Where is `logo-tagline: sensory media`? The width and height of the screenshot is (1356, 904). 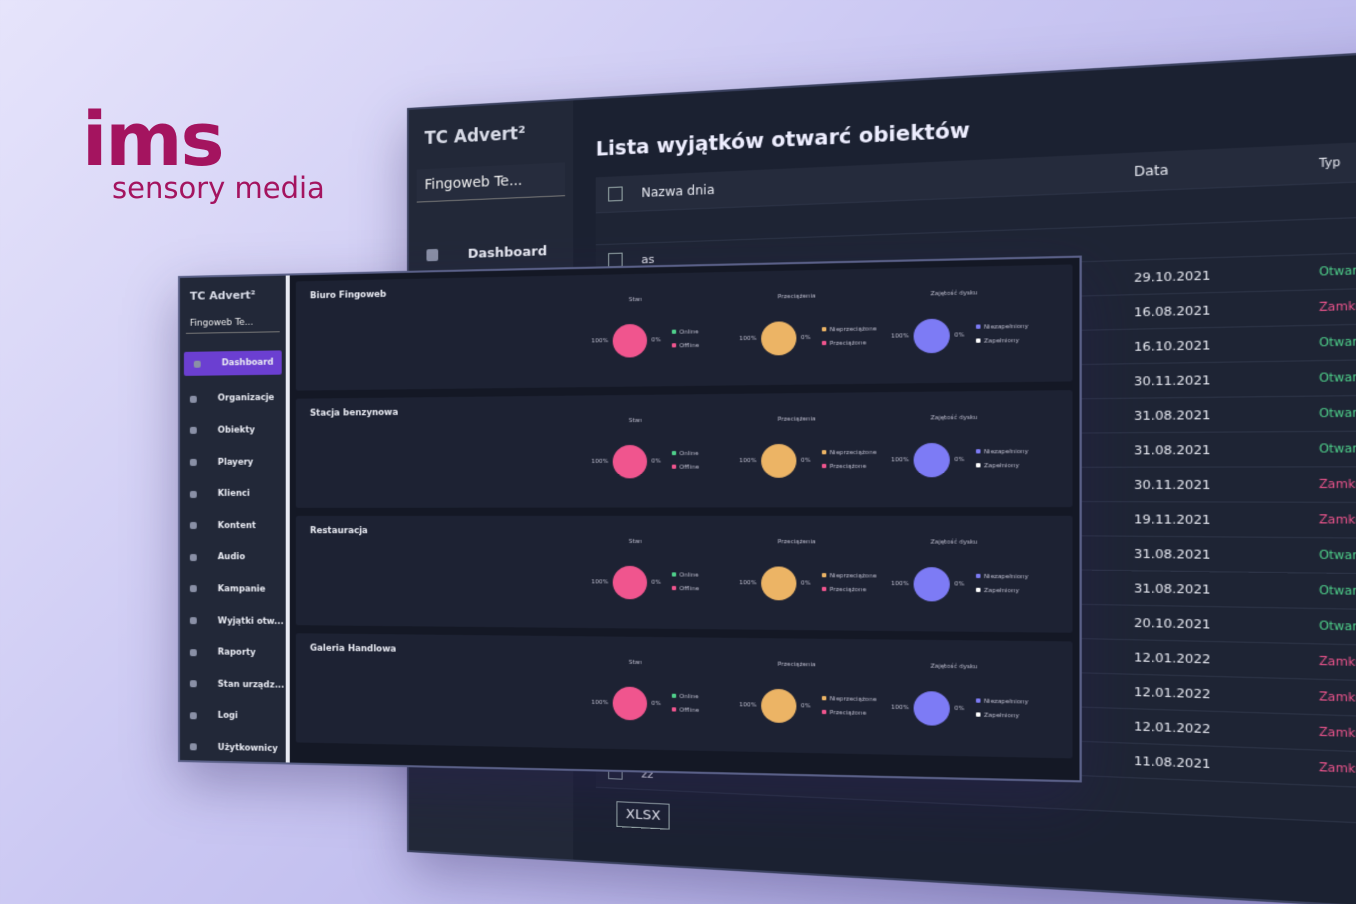 logo-tagline: sensory media is located at coordinates (218, 188).